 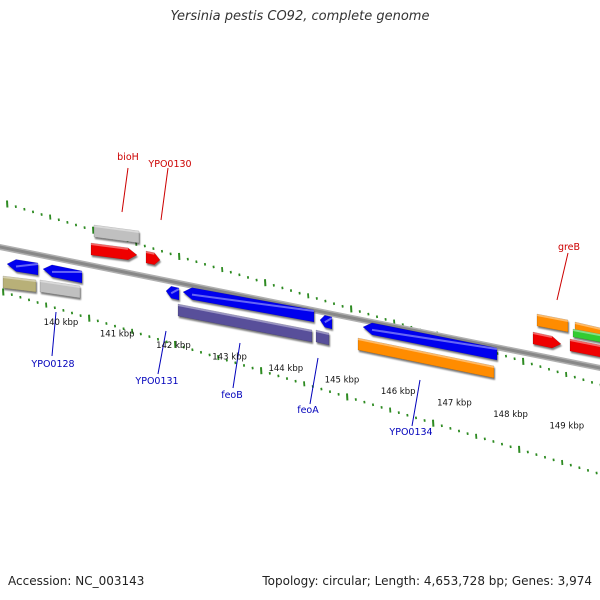 I want to click on feoA-leader, so click(x=314, y=381).